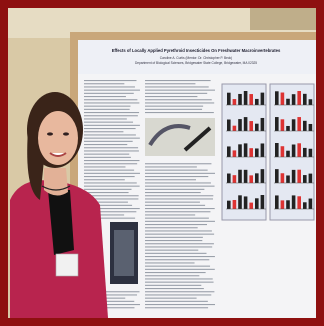  What do you see at coordinates (58, 138) in the screenshot?
I see `face` at bounding box center [58, 138].